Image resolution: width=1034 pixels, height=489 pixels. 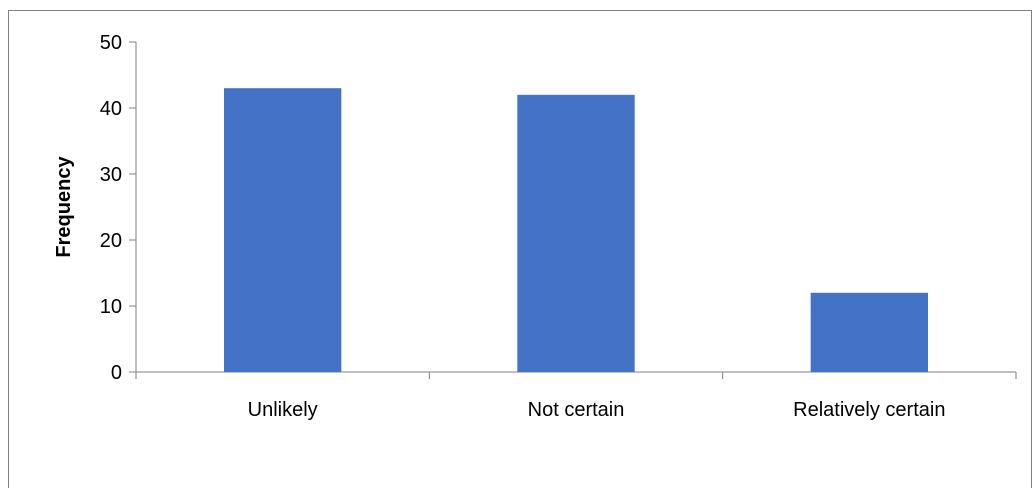 I want to click on category-labels: Unlikely Not certain Relatively certain, so click(x=597, y=410).